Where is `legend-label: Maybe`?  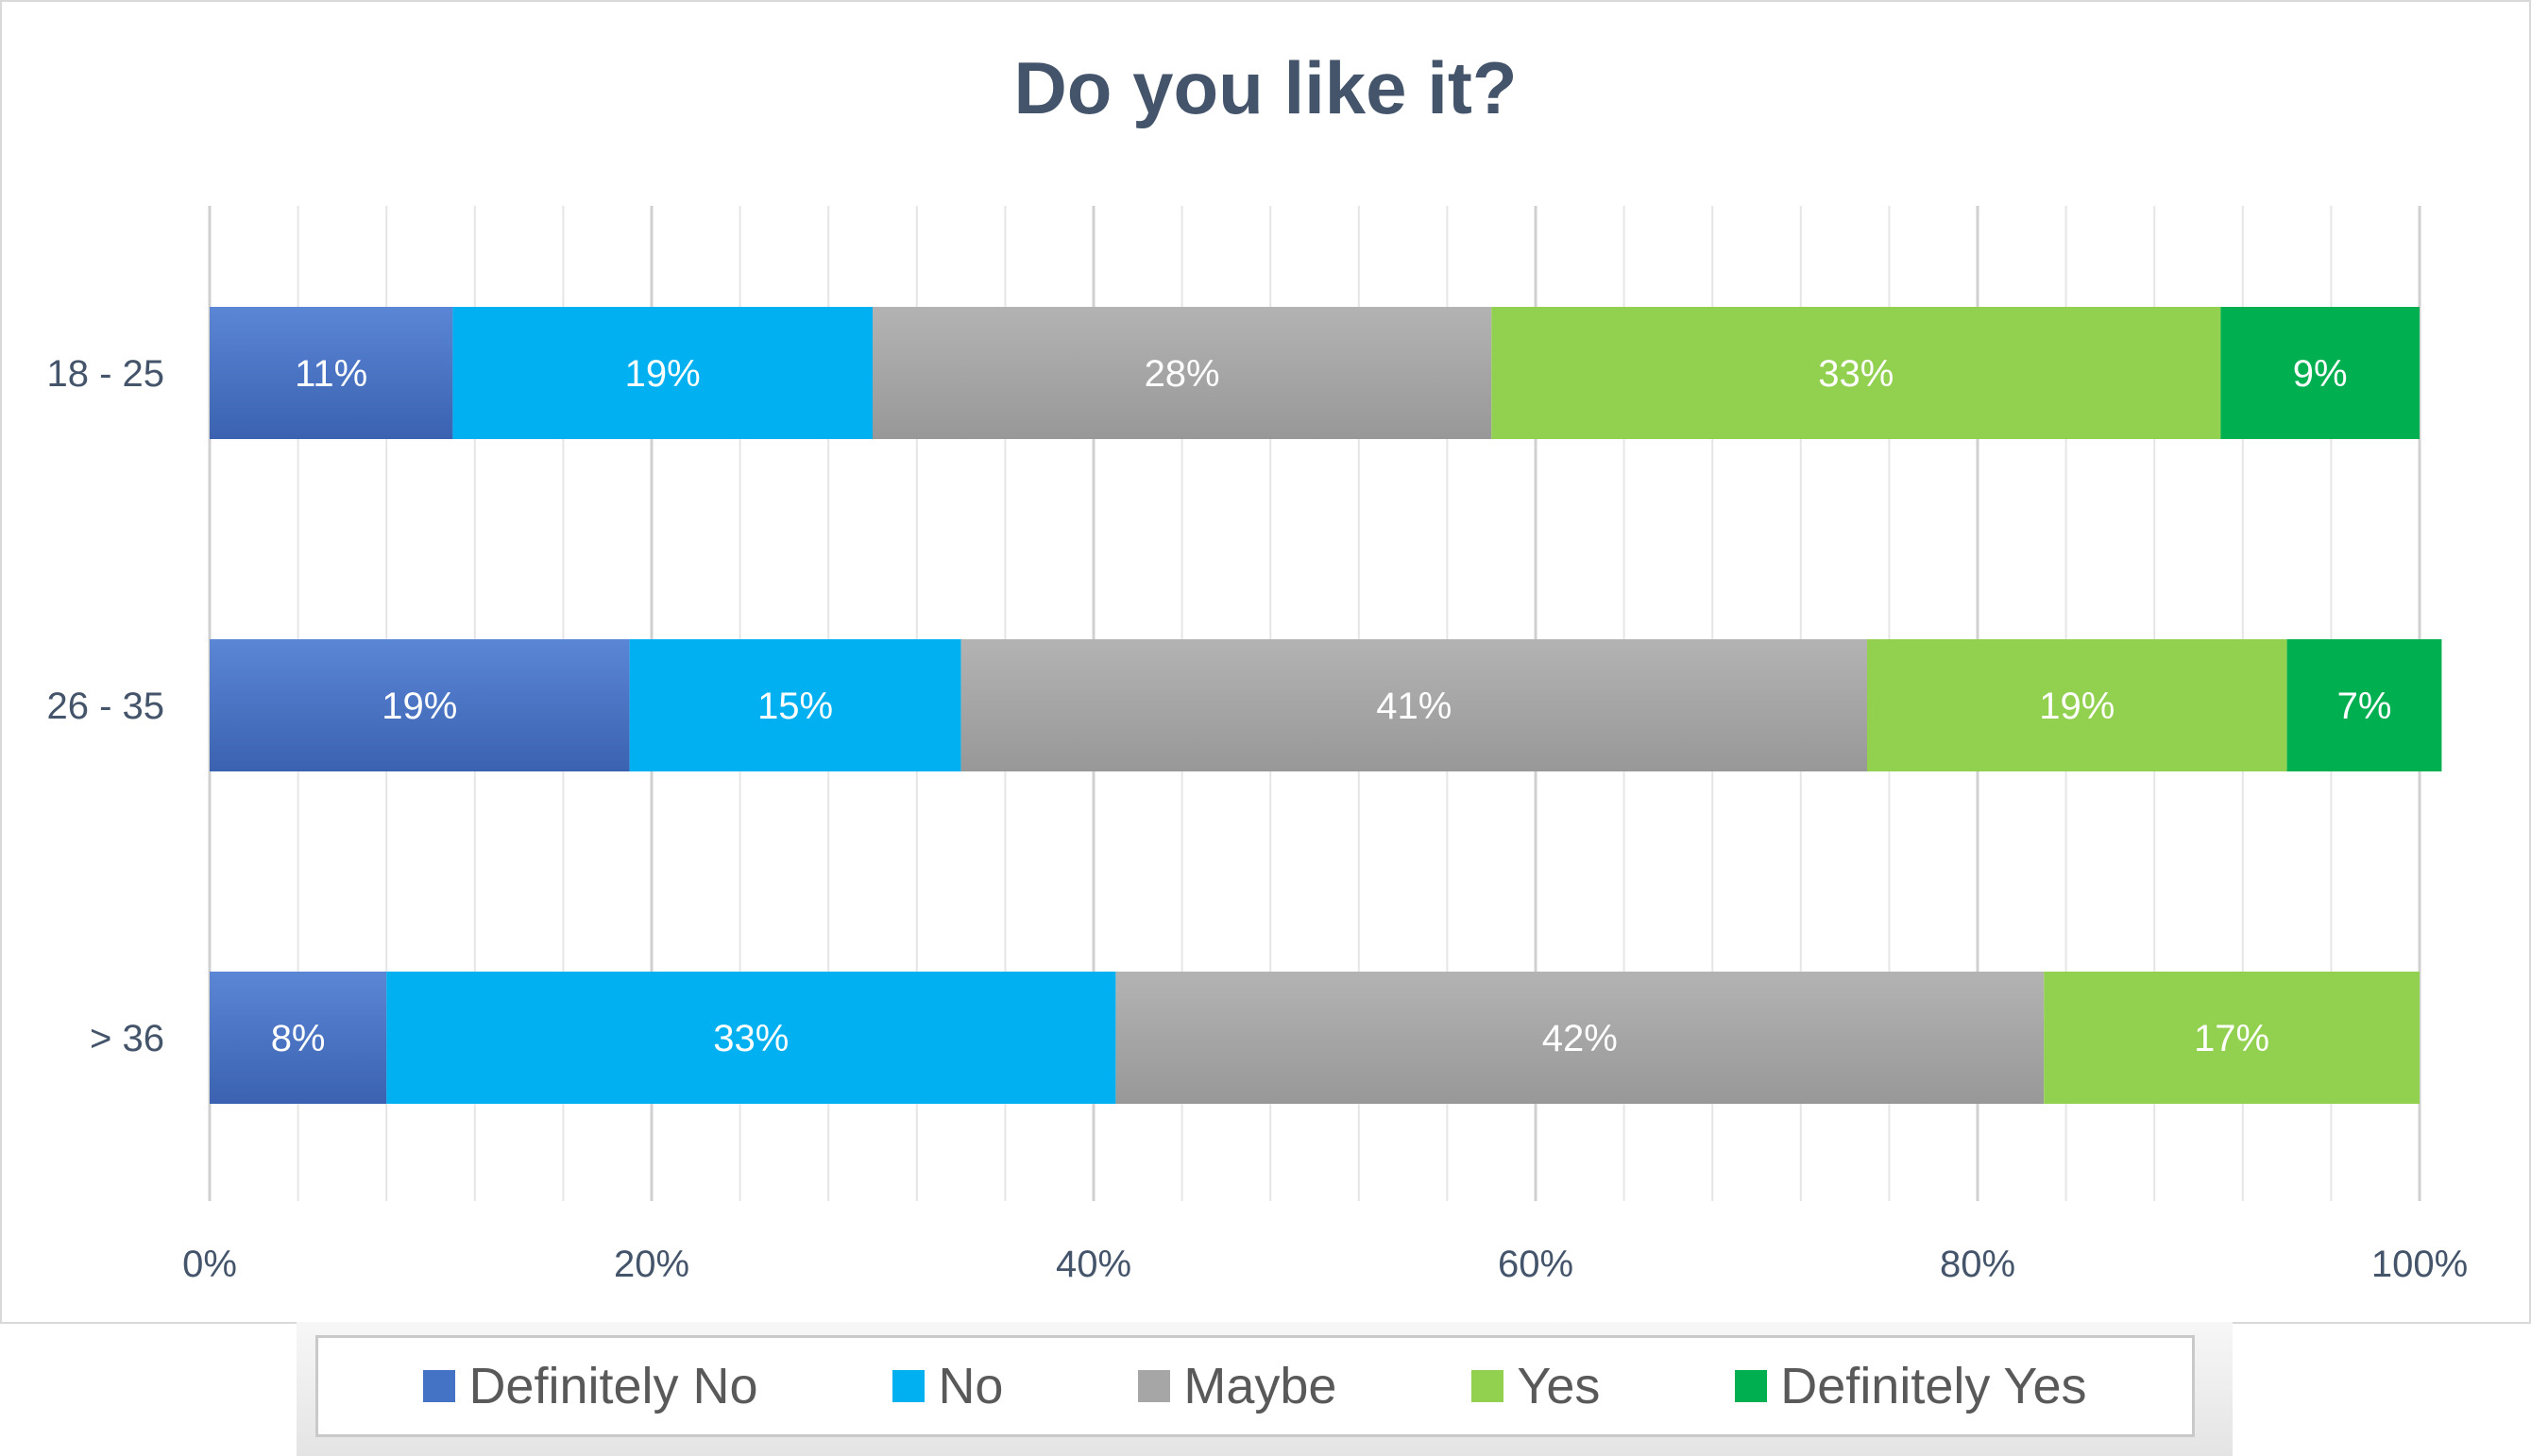
legend-label: Maybe is located at coordinates (1260, 1386).